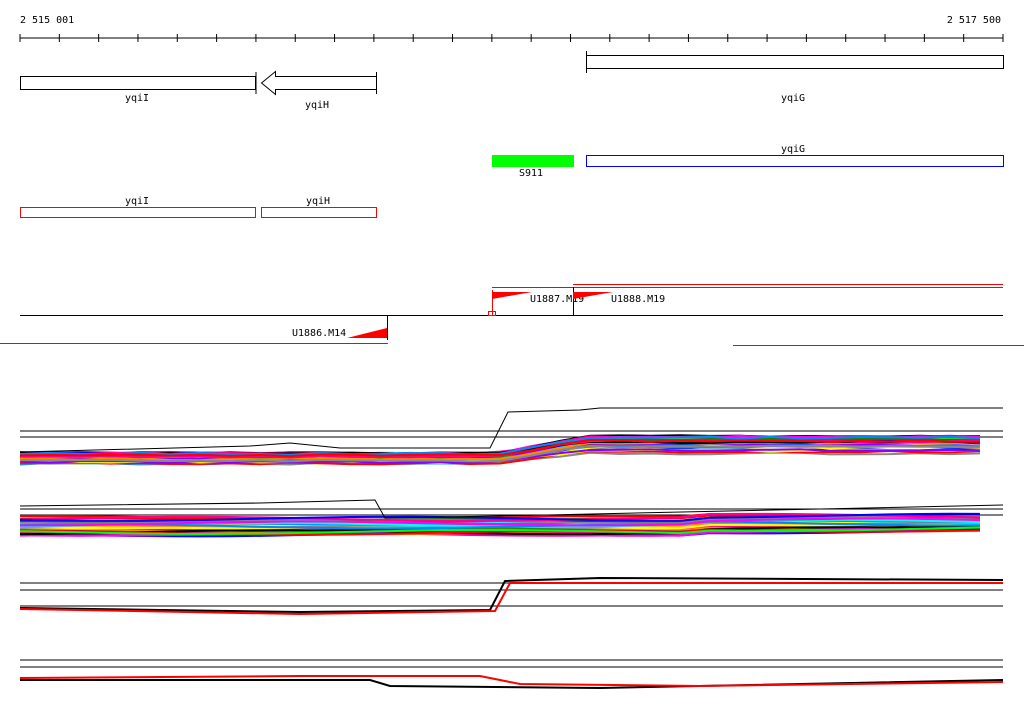  Describe the element at coordinates (512, 315) in the screenshot. I see `transcript-track: U1886.M14 U1887.M19 U1888.M19` at that location.